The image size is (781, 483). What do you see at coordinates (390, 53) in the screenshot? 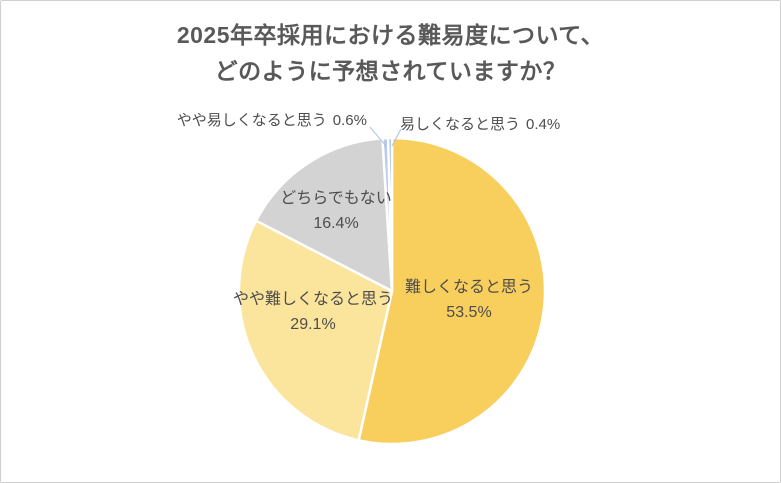
I see `page-title: 2025年卒採用における難易度について、 どのように予想されていますか？` at bounding box center [390, 53].